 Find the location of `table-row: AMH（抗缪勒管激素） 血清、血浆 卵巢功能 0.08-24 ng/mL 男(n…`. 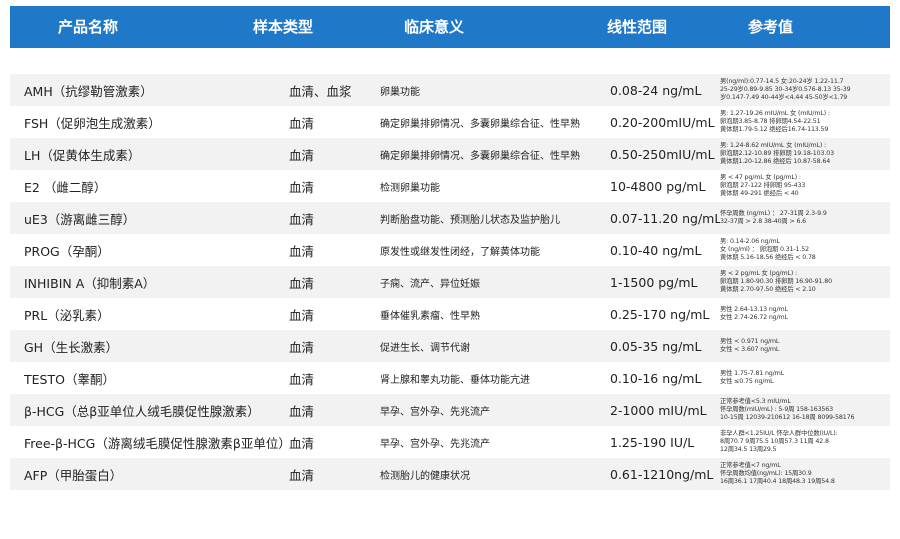

table-row: AMH（抗缪勒管激素） 血清、血浆 卵巢功能 0.08-24 ng/mL 男(n… is located at coordinates (450, 90).